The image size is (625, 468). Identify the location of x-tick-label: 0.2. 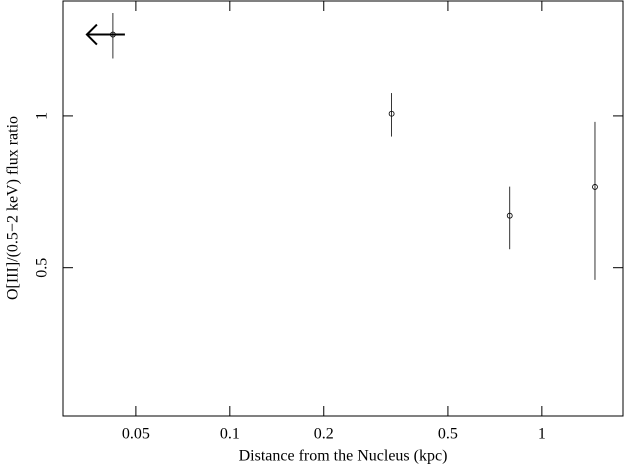
(324, 434).